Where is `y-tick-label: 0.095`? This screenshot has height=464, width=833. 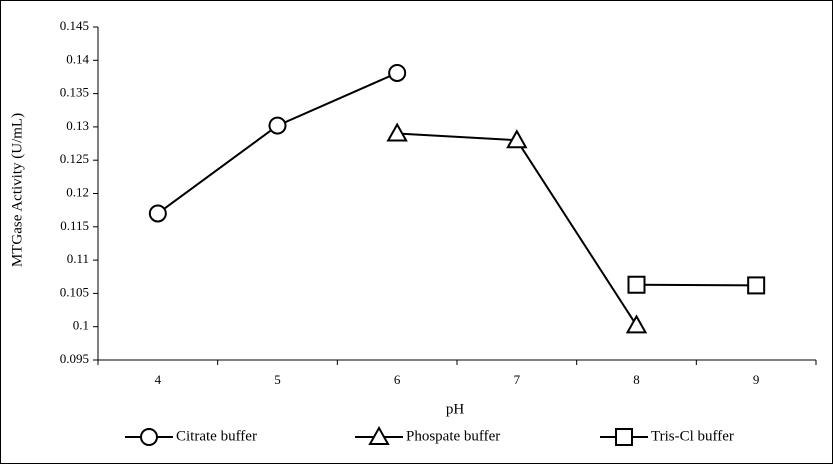 y-tick-label: 0.095 is located at coordinates (74, 358).